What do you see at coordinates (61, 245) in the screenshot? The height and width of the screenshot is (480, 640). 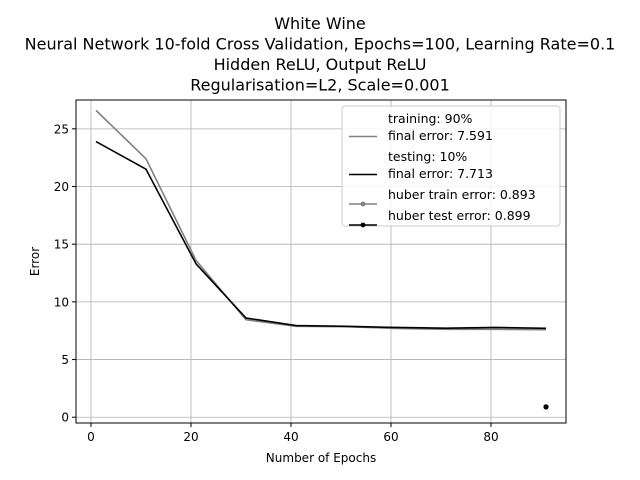 I see `y-tick-label-3: 15` at bounding box center [61, 245].